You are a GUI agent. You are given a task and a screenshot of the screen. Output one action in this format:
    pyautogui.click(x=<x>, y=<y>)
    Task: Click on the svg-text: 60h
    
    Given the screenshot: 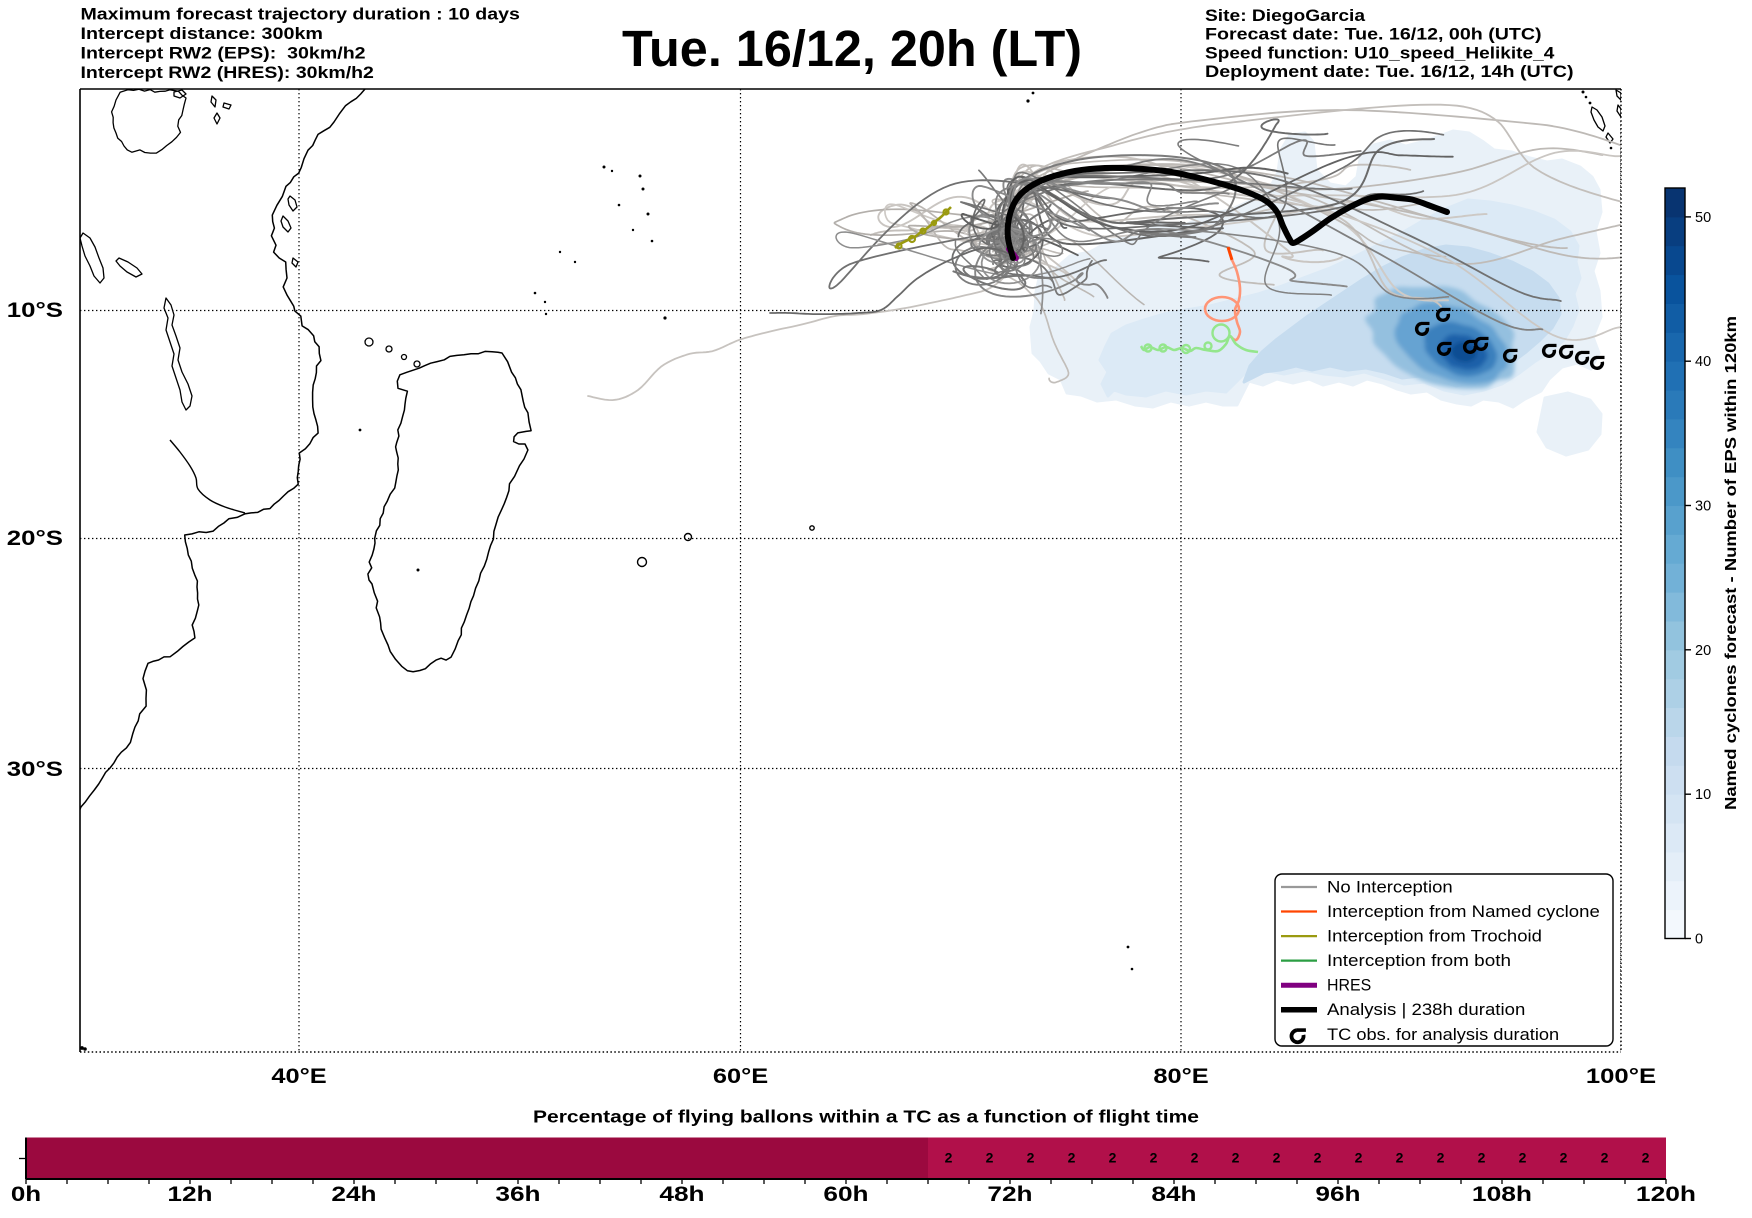 What is the action you would take?
    pyautogui.click(x=845, y=1194)
    